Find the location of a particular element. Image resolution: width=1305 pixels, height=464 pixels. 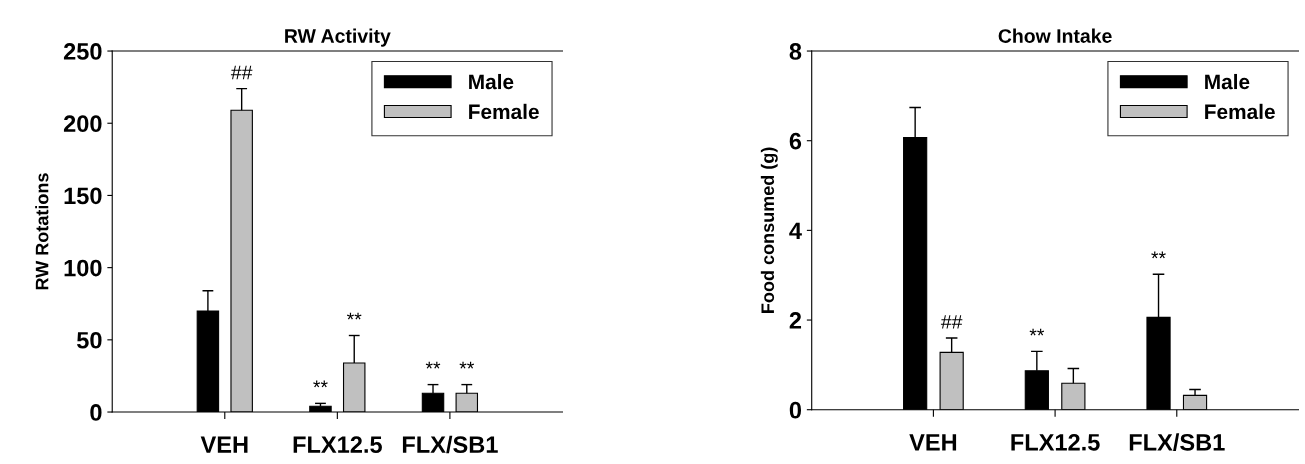

y-tick-label: 150 is located at coordinates (83, 196).